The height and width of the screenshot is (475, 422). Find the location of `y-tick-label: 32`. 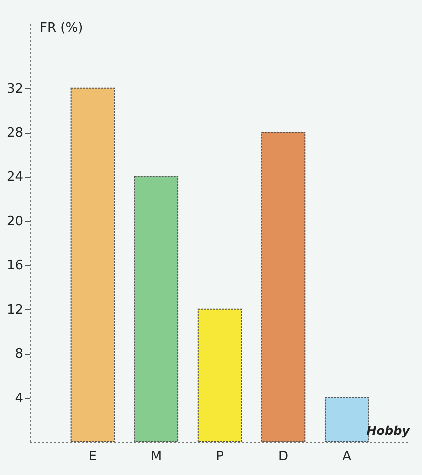

y-tick-label: 32 is located at coordinates (15, 89).